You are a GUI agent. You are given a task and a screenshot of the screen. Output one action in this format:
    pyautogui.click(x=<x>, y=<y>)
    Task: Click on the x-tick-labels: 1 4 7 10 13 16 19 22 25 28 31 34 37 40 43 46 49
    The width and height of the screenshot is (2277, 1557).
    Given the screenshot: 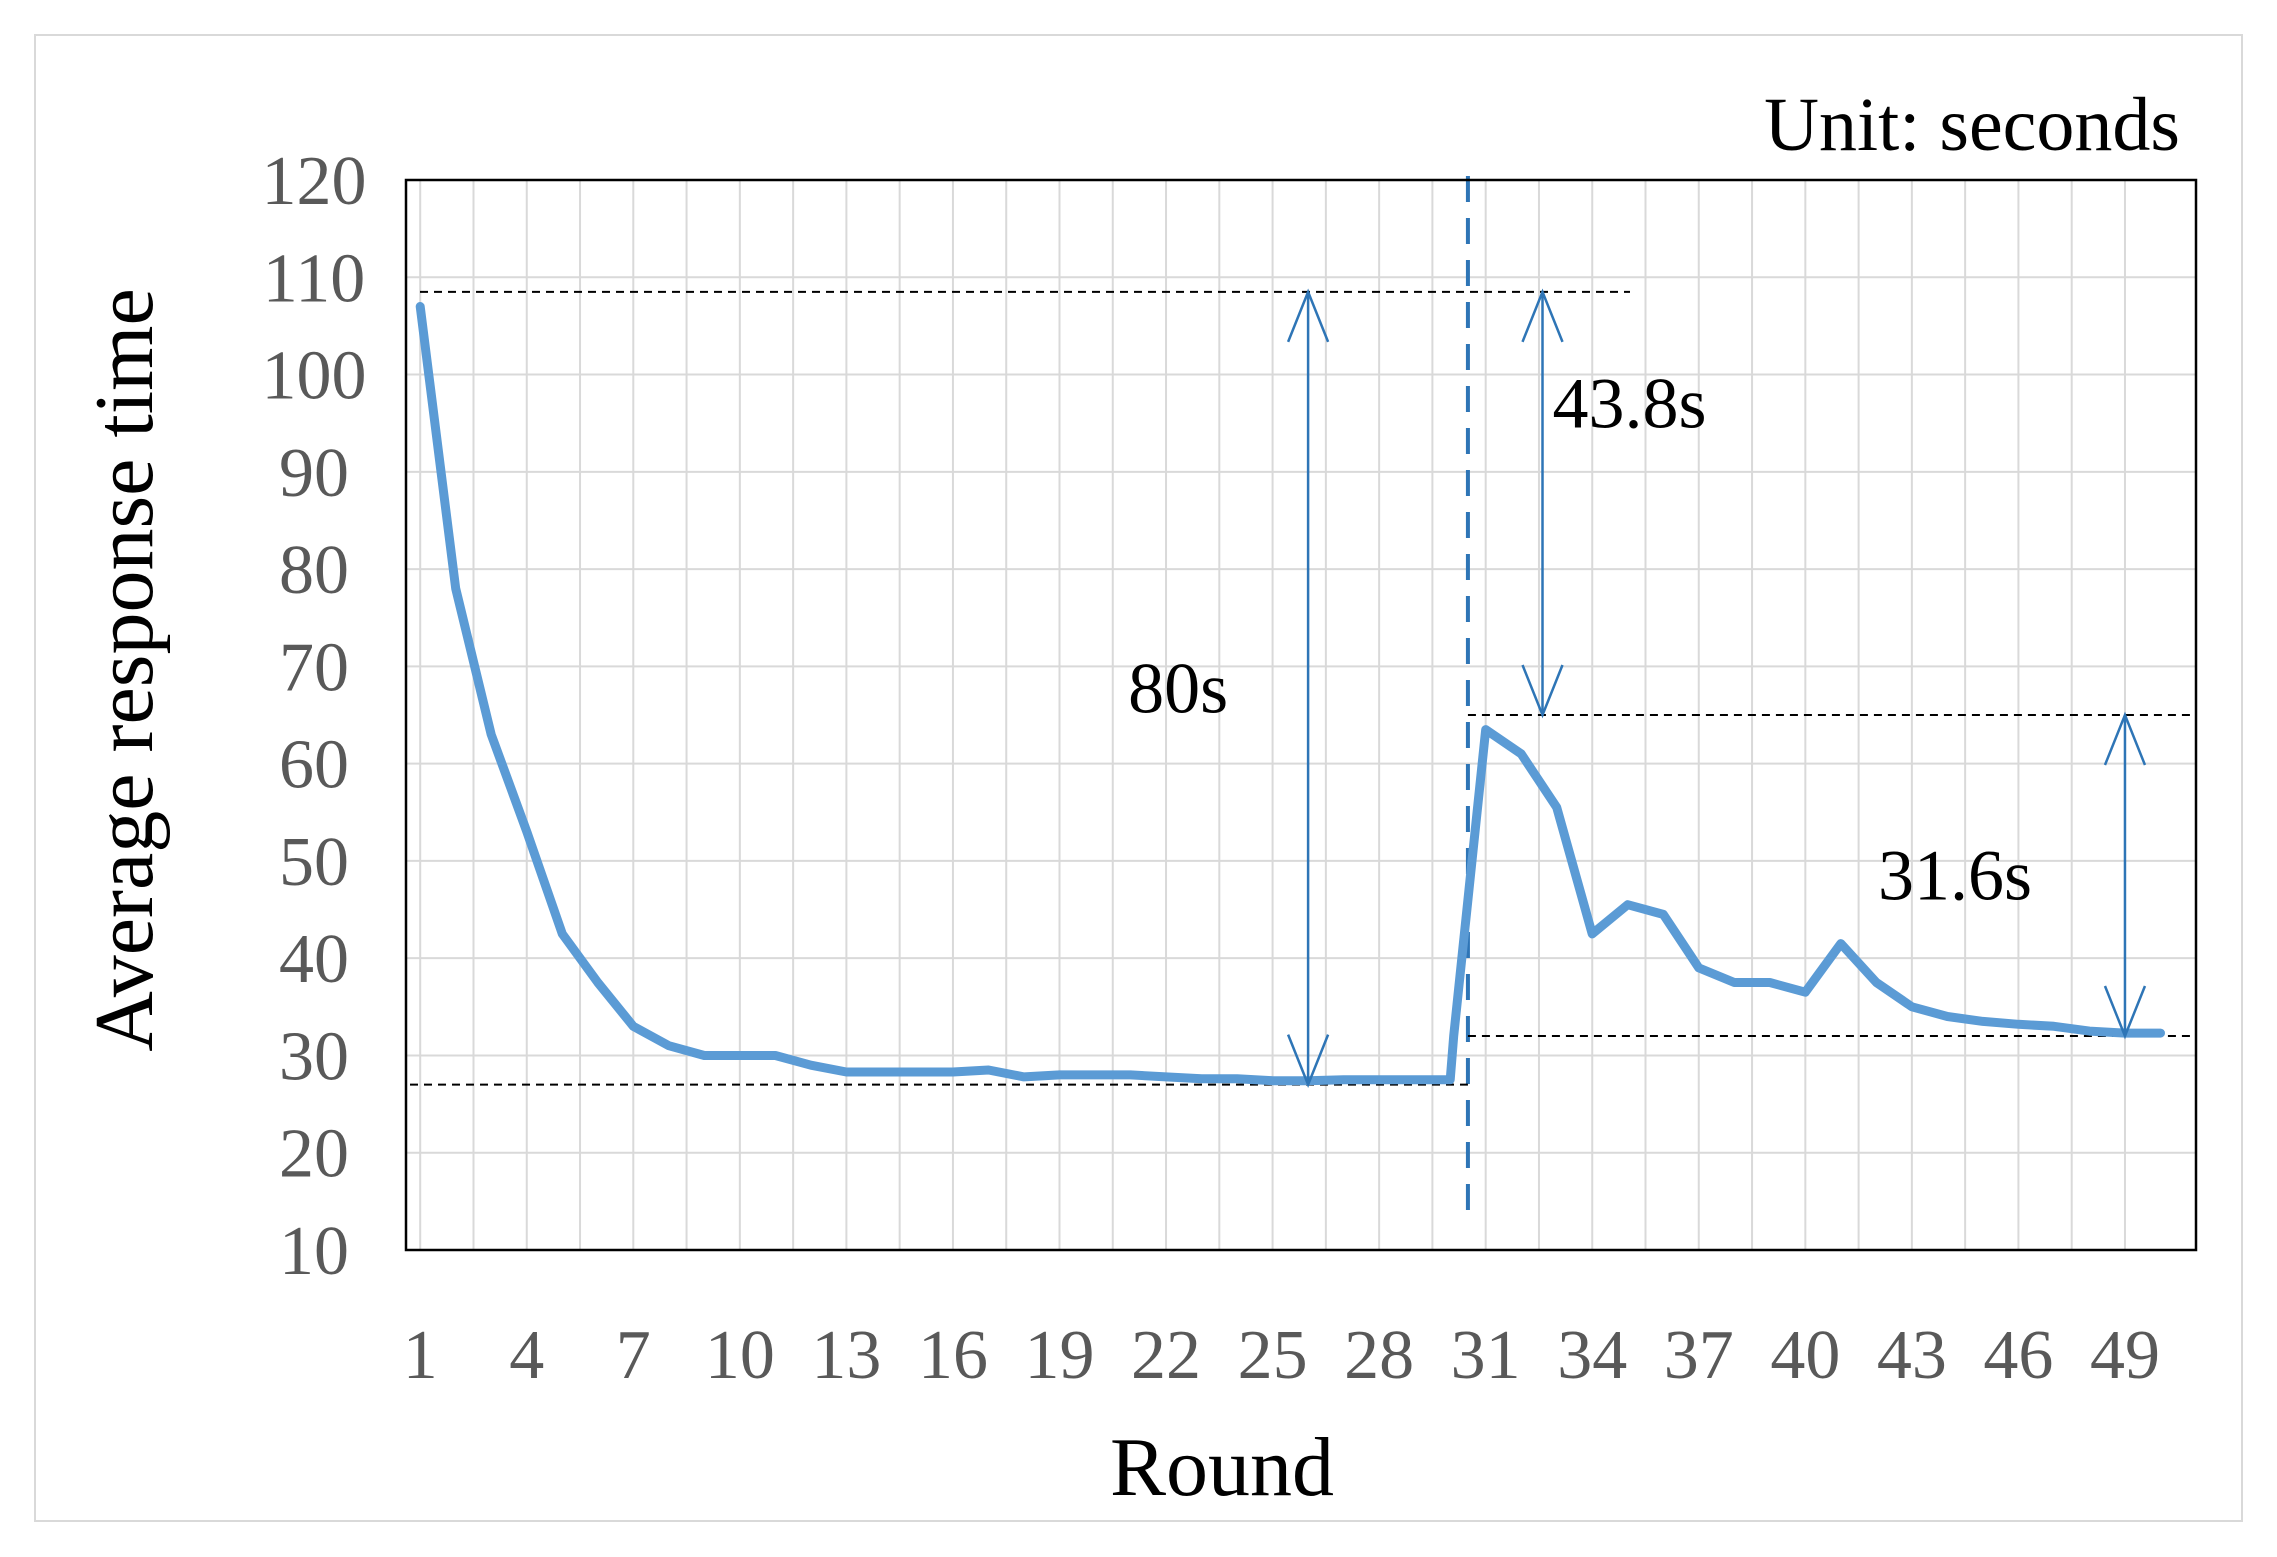 What is the action you would take?
    pyautogui.click(x=1281, y=1355)
    